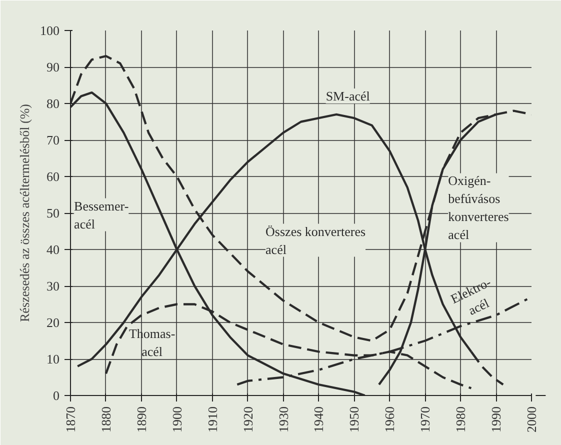 The width and height of the screenshot is (561, 445). What do you see at coordinates (478, 207) in the screenshot?
I see `series-label: Oxigén-befúvásos konverteres acél` at bounding box center [478, 207].